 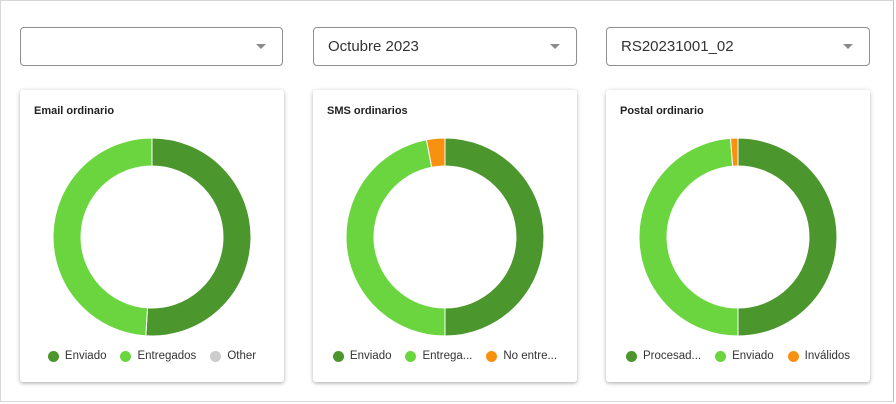 What do you see at coordinates (74, 111) in the screenshot?
I see `card-title: Email ordinario` at bounding box center [74, 111].